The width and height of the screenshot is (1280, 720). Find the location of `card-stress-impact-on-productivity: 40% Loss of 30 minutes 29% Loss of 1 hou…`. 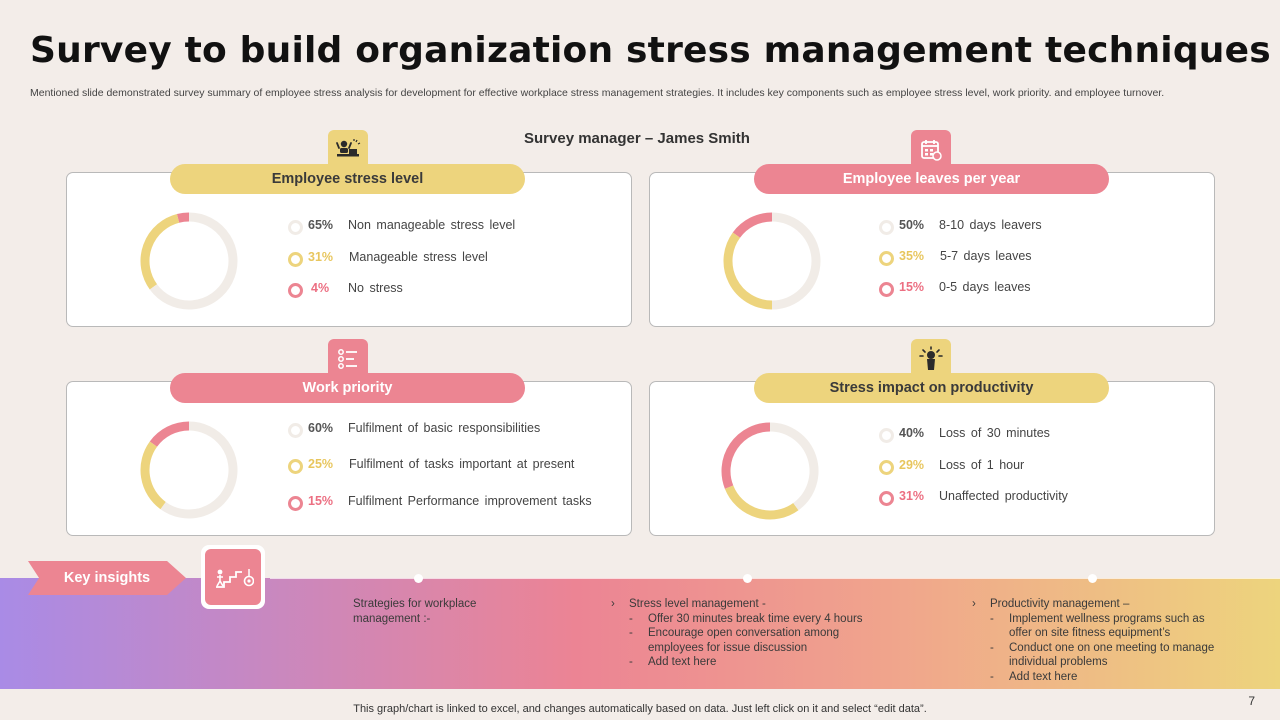

card-stress-impact-on-productivity: 40% Loss of 30 minutes 29% Loss of 1 hou… is located at coordinates (932, 458).